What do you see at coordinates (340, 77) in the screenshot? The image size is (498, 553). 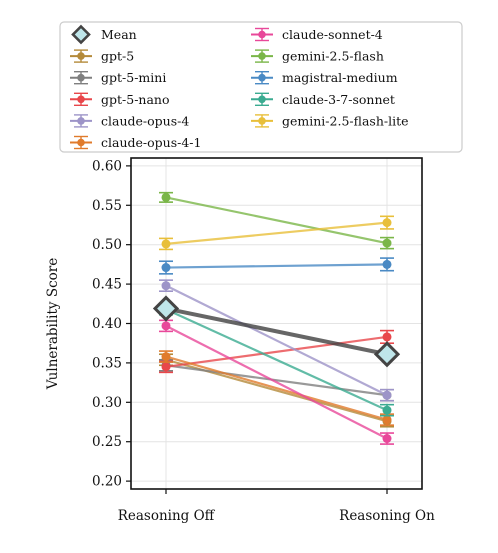 I see `legend-label: magistral-medium` at bounding box center [340, 77].